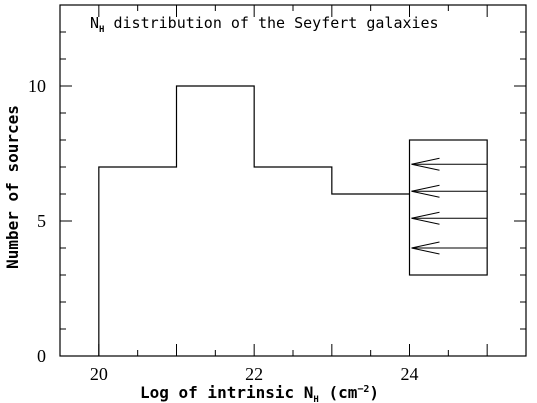 This screenshot has height=403, width=537. Describe the element at coordinates (99, 374) in the screenshot. I see `x-tick-label: 20` at that location.